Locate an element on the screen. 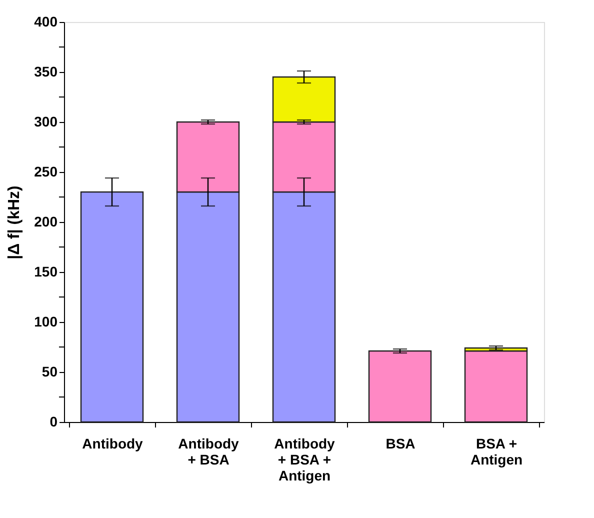  x-tick-label: Antibody + BSA is located at coordinates (209, 452).